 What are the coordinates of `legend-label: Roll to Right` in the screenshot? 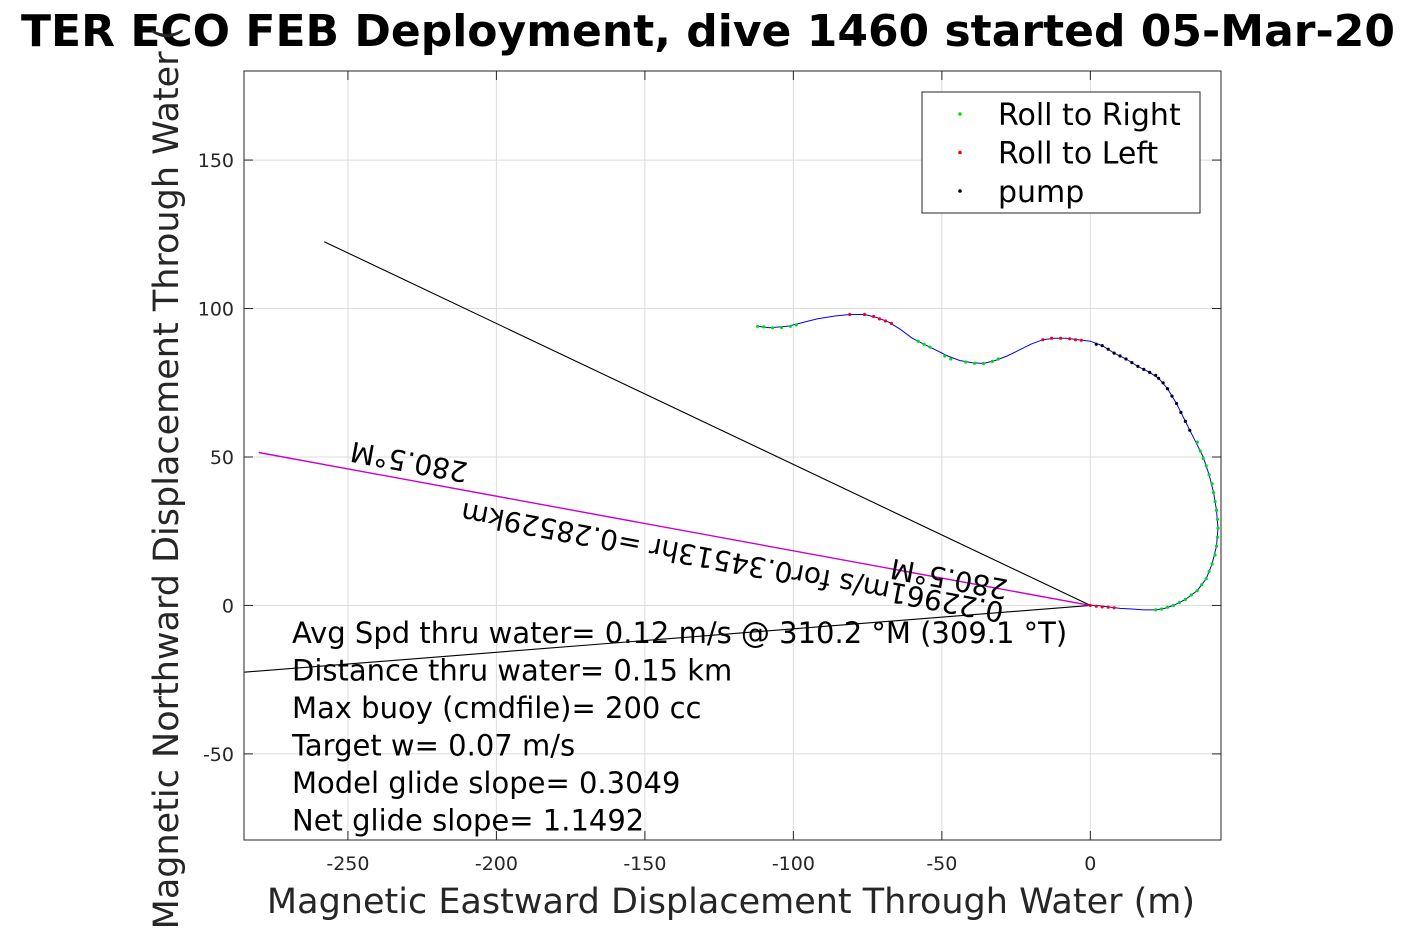 It's located at (1089, 115).